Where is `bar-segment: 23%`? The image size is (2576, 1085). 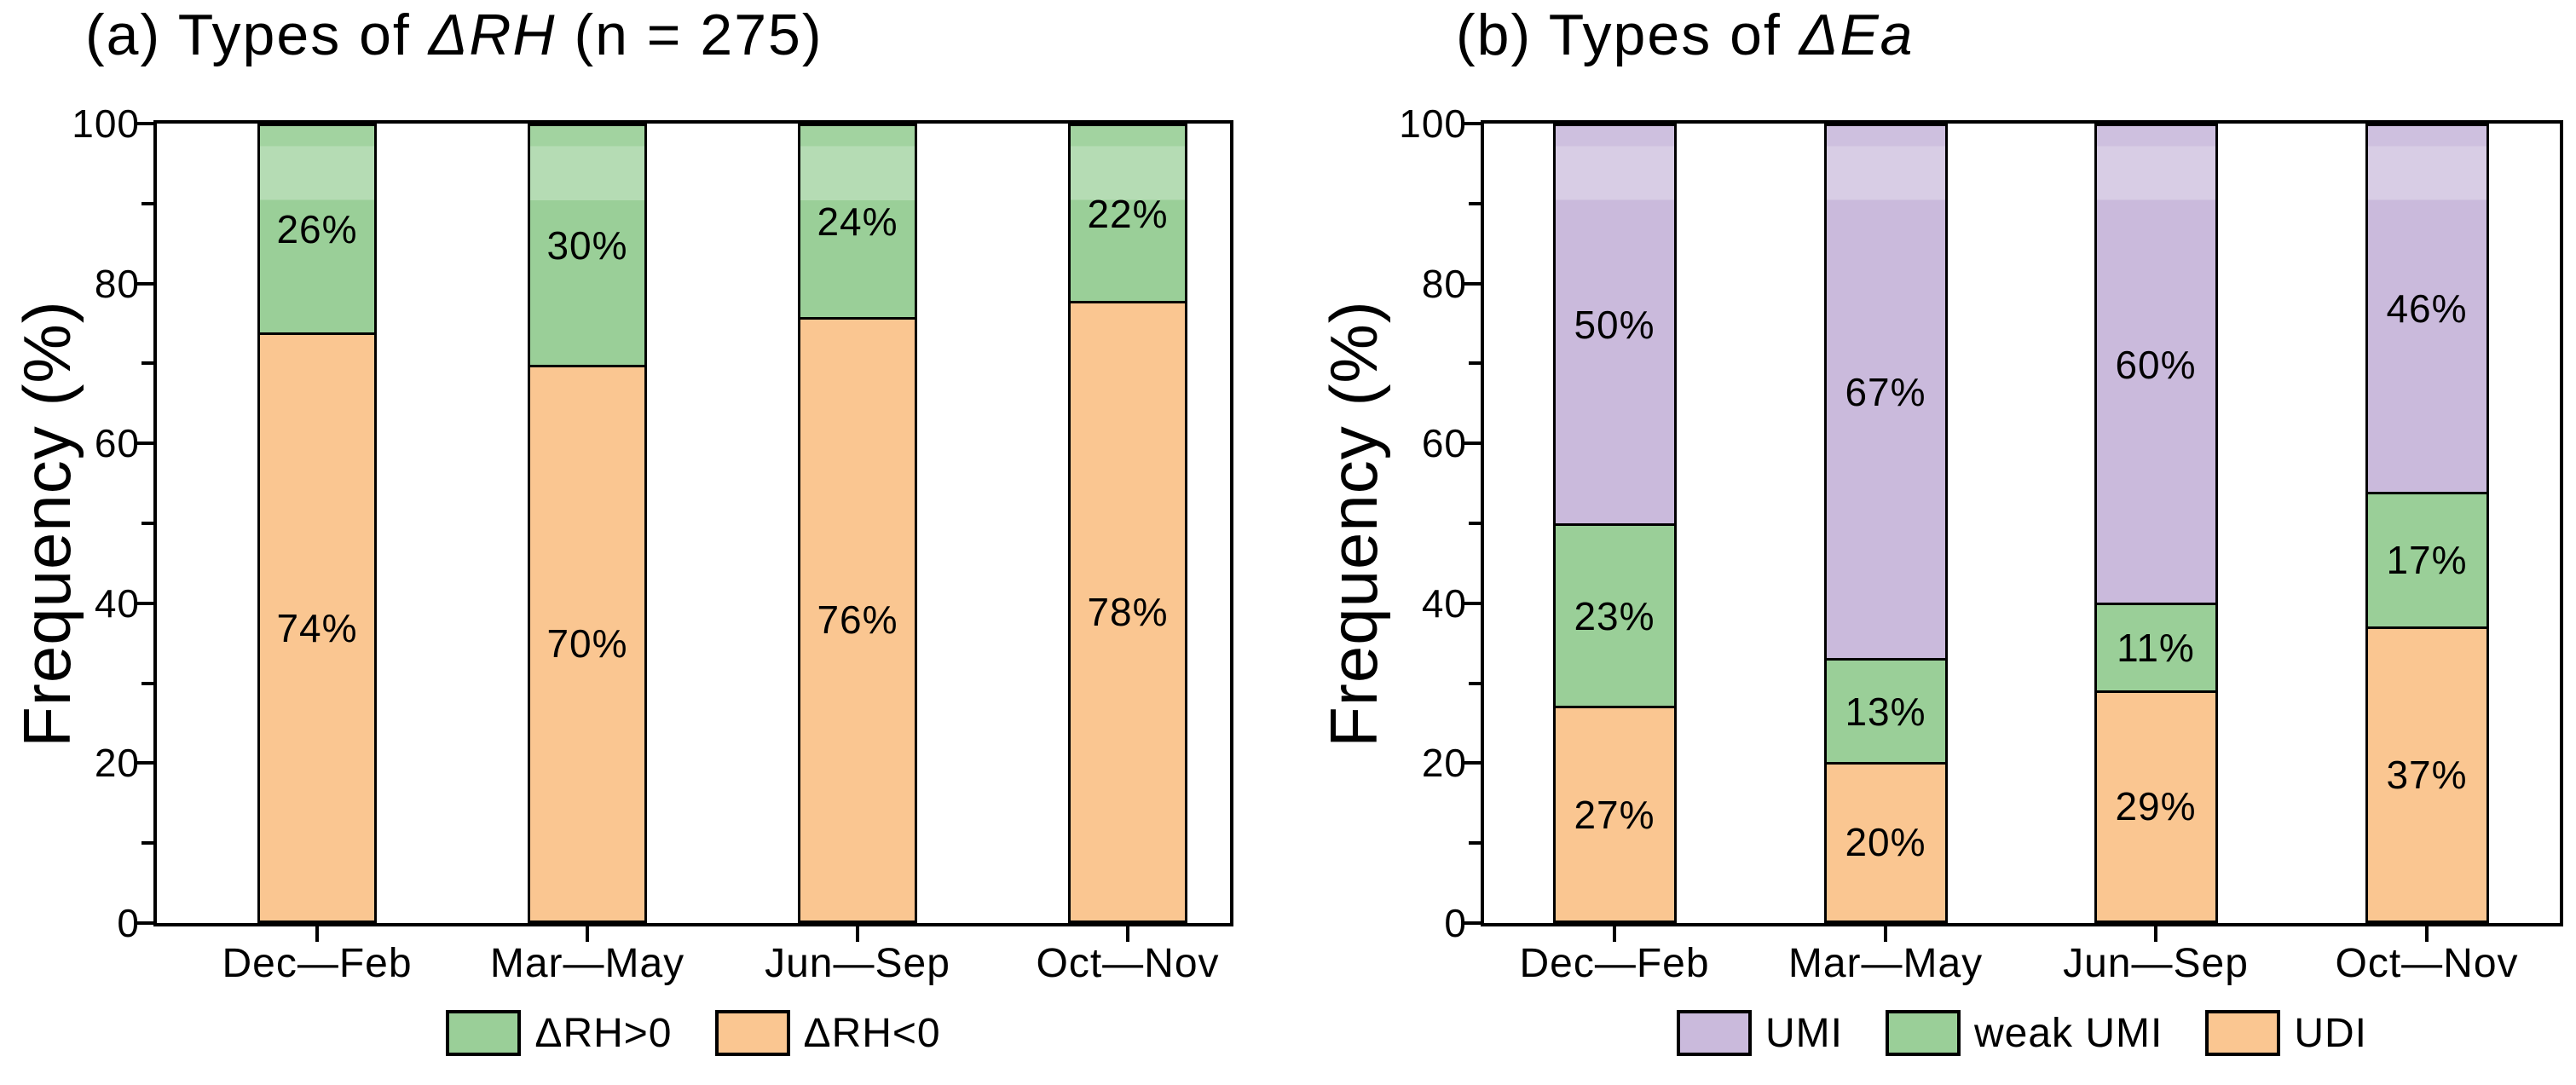 bar-segment: 23% is located at coordinates (1614, 615).